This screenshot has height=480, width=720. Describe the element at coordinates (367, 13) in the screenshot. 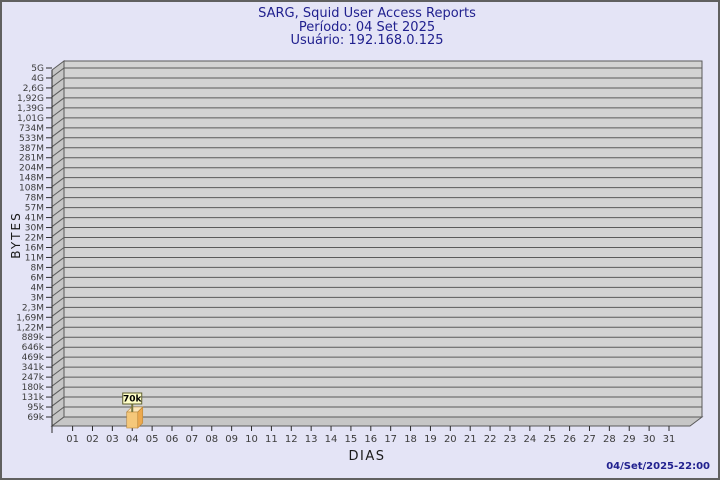

I see `chart-title: SARG, Squid User Access Reports` at that location.